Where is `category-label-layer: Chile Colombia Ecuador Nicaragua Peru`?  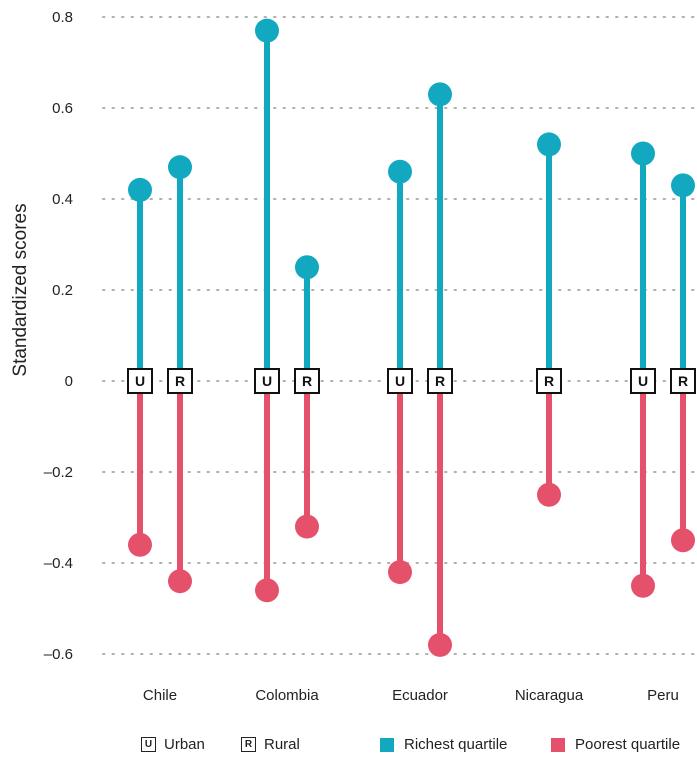 category-label-layer: Chile Colombia Ecuador Nicaragua Peru is located at coordinates (411, 695).